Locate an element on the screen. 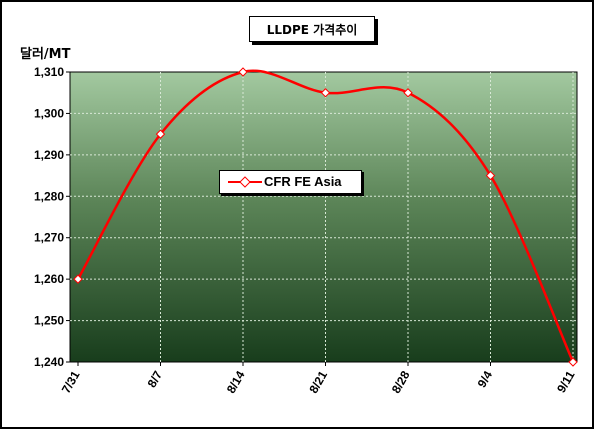 The width and height of the screenshot is (594, 429). x-tick-label: 9/4 is located at coordinates (485, 379).